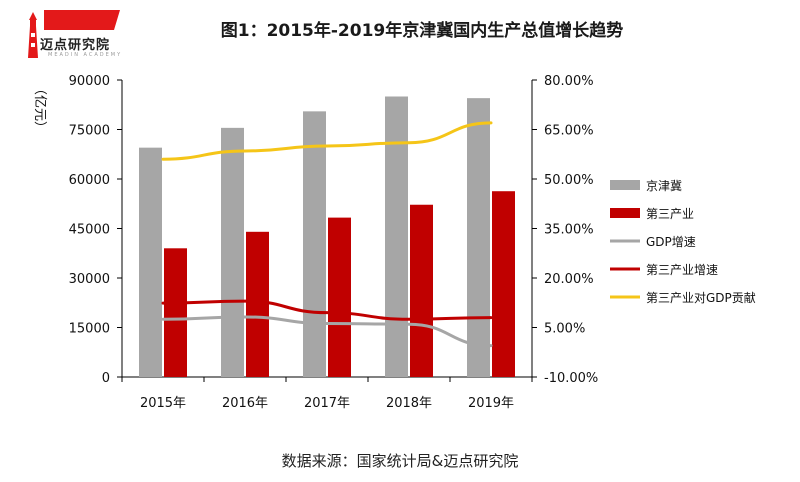 The image size is (800, 482). I want to click on y2-tick-label: -10.00%, so click(571, 378).